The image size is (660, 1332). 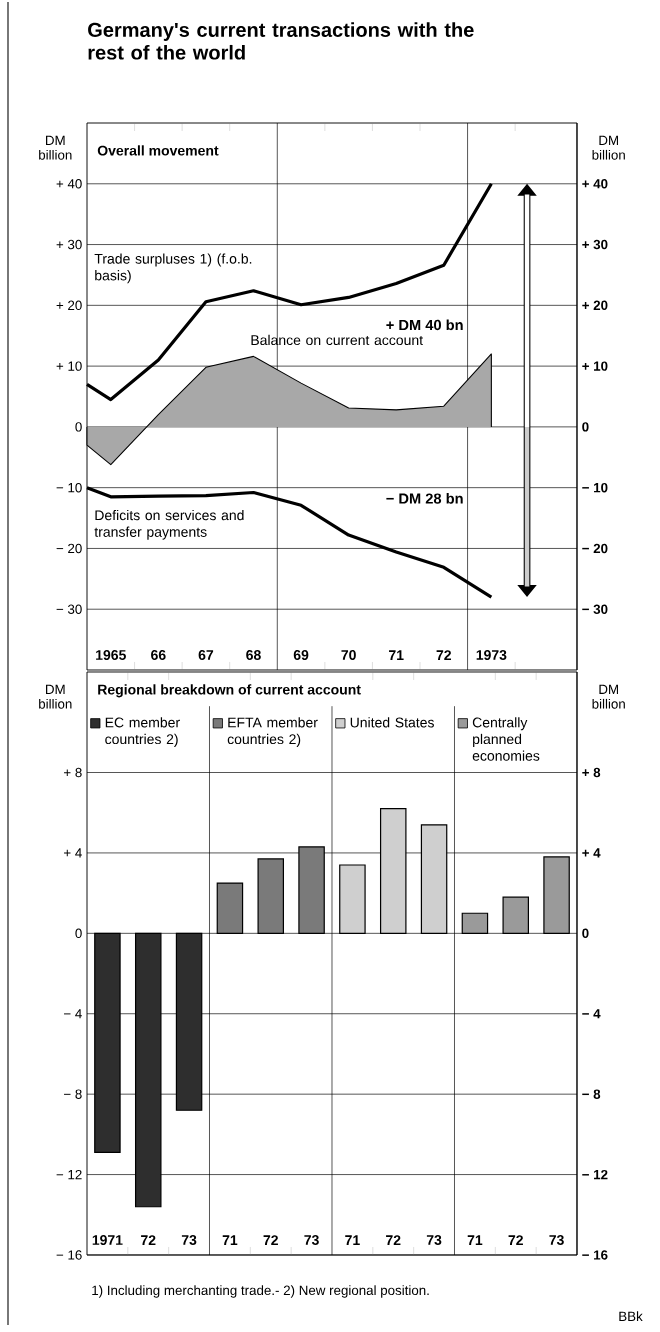 I want to click on y2-tick-label: + 4, so click(x=591, y=853).